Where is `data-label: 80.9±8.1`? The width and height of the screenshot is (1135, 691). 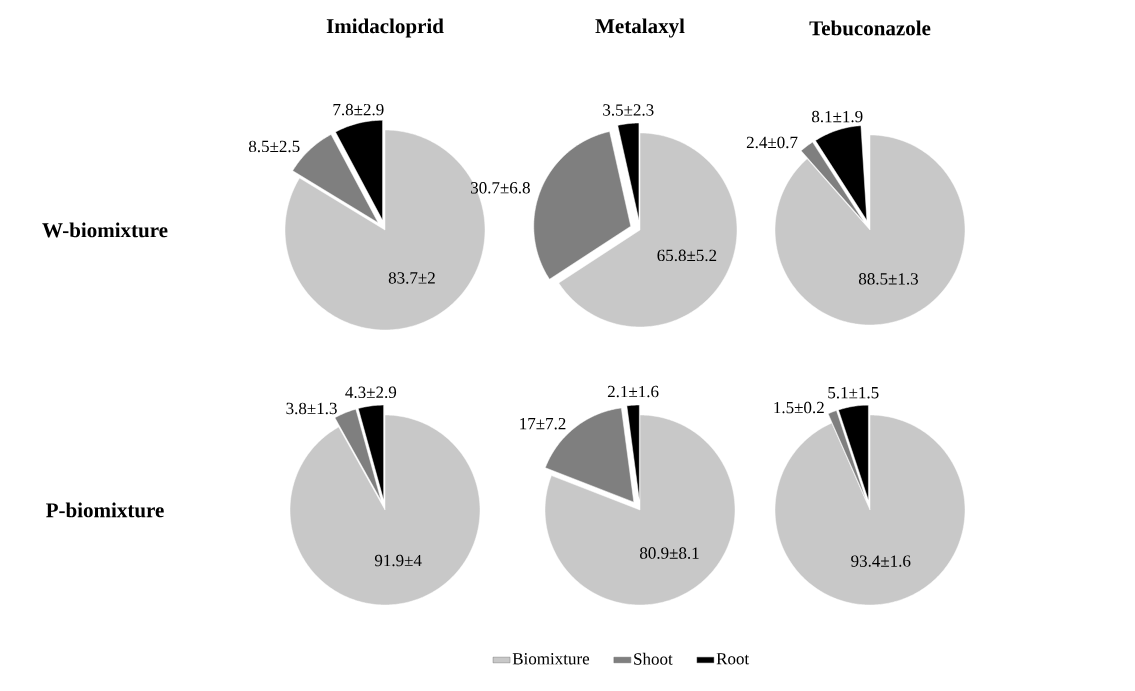
data-label: 80.9±8.1 is located at coordinates (669, 553).